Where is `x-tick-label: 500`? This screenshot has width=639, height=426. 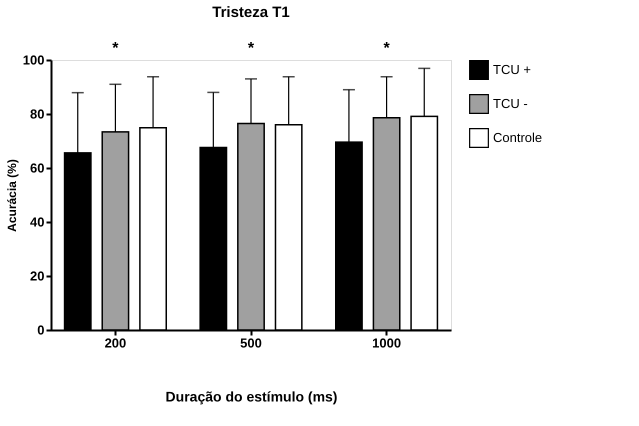 x-tick-label: 500 is located at coordinates (251, 343).